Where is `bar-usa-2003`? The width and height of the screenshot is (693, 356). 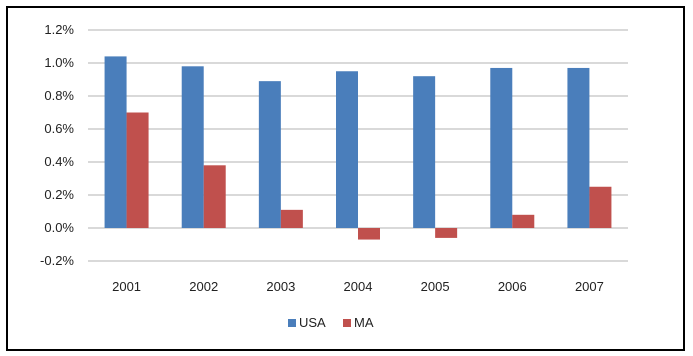 bar-usa-2003 is located at coordinates (269, 155).